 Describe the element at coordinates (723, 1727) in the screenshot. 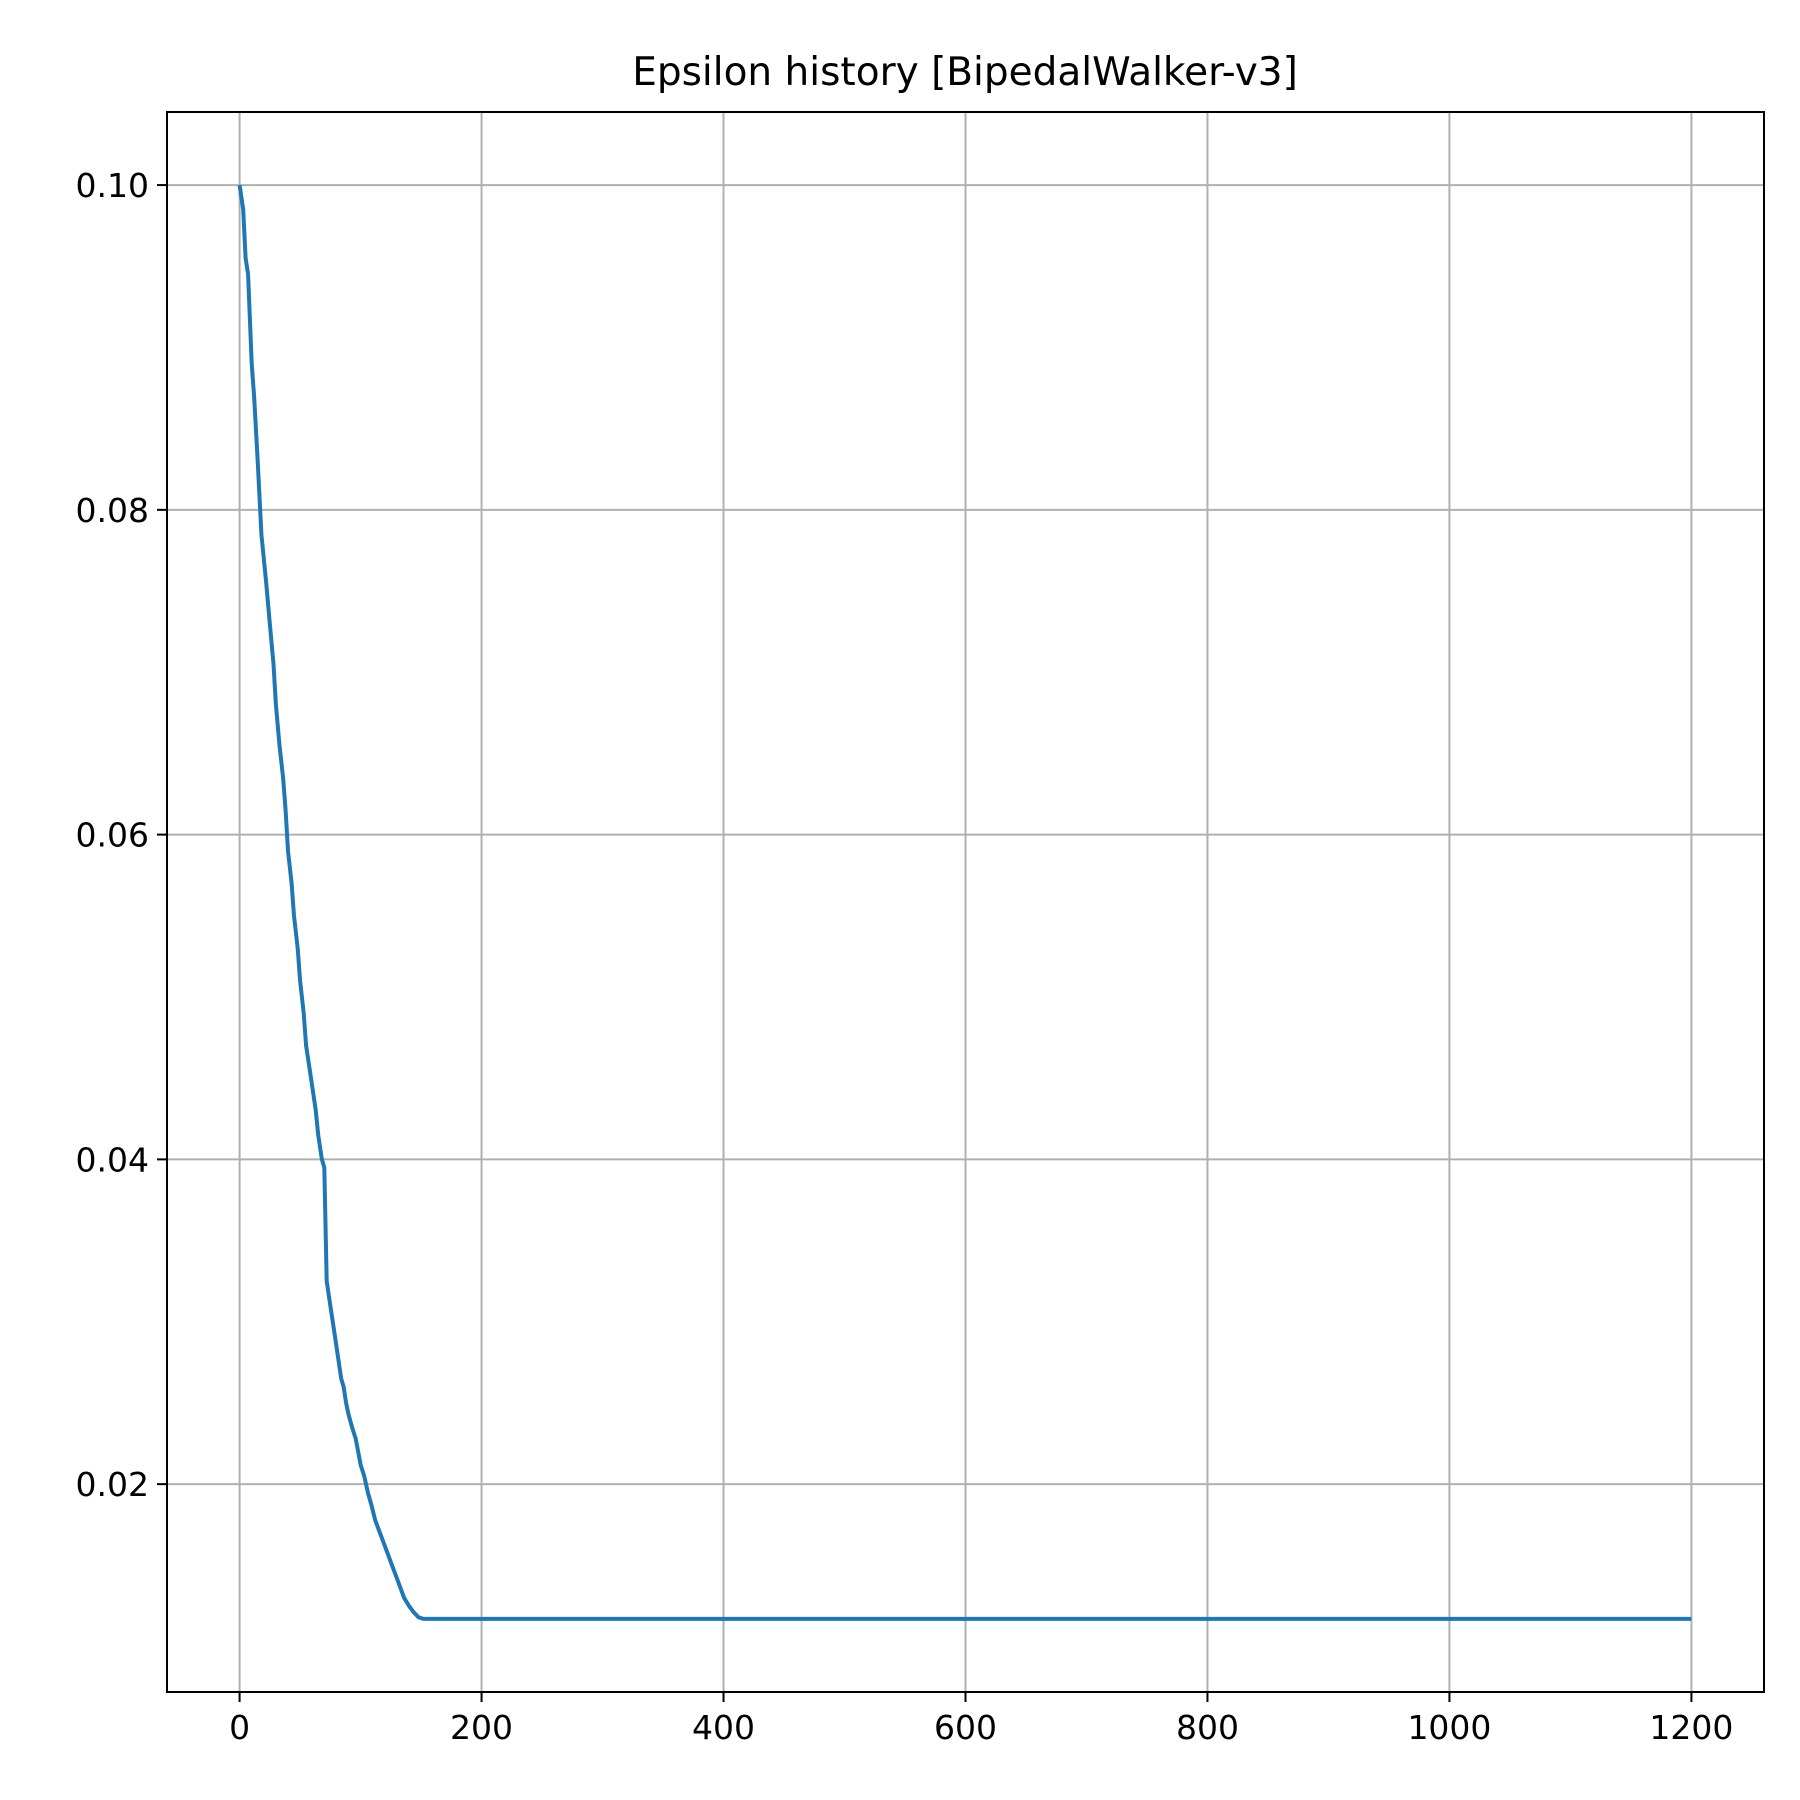

I see `x-tick-label: 400` at that location.